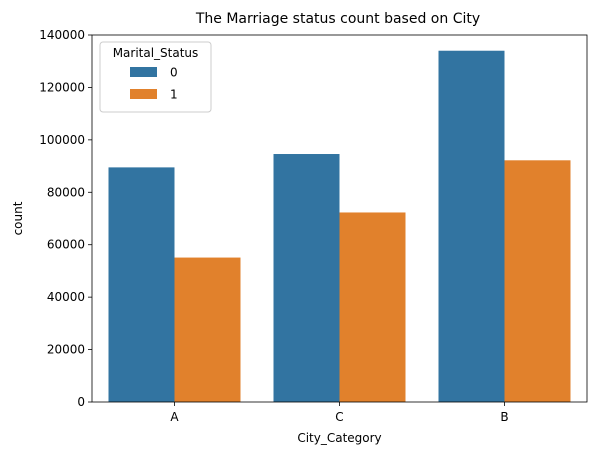 The image size is (597, 455). I want to click on x-tick-label: A, so click(174, 417).